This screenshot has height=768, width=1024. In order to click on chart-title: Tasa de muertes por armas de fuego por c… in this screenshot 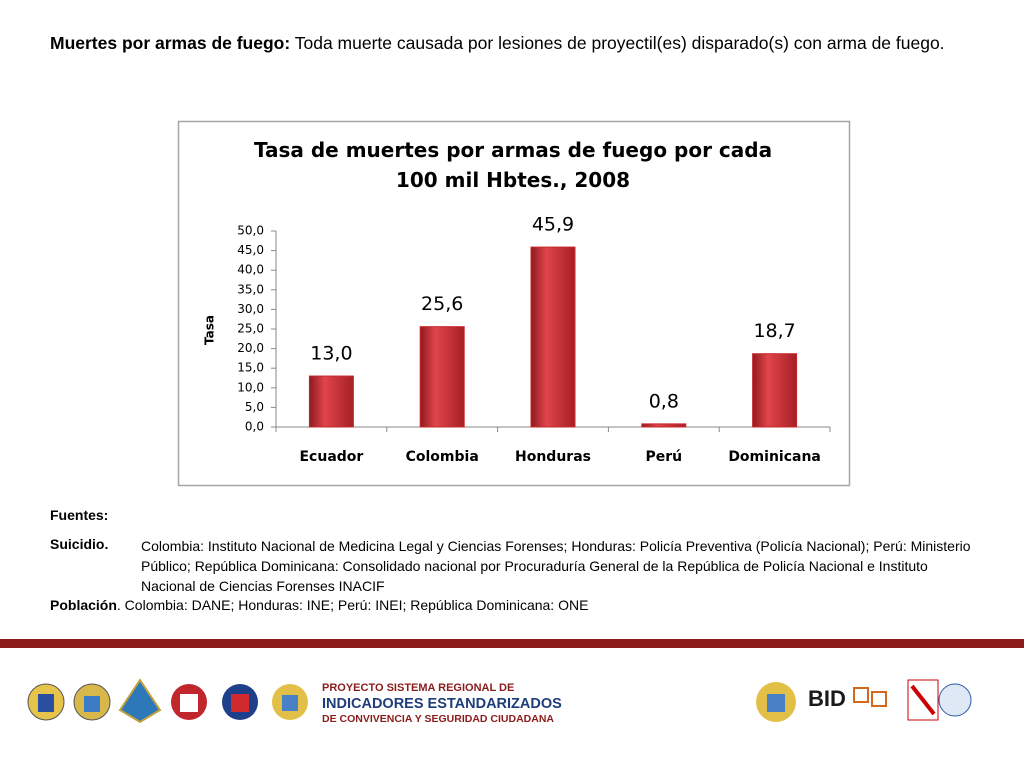, I will do `click(513, 165)`.